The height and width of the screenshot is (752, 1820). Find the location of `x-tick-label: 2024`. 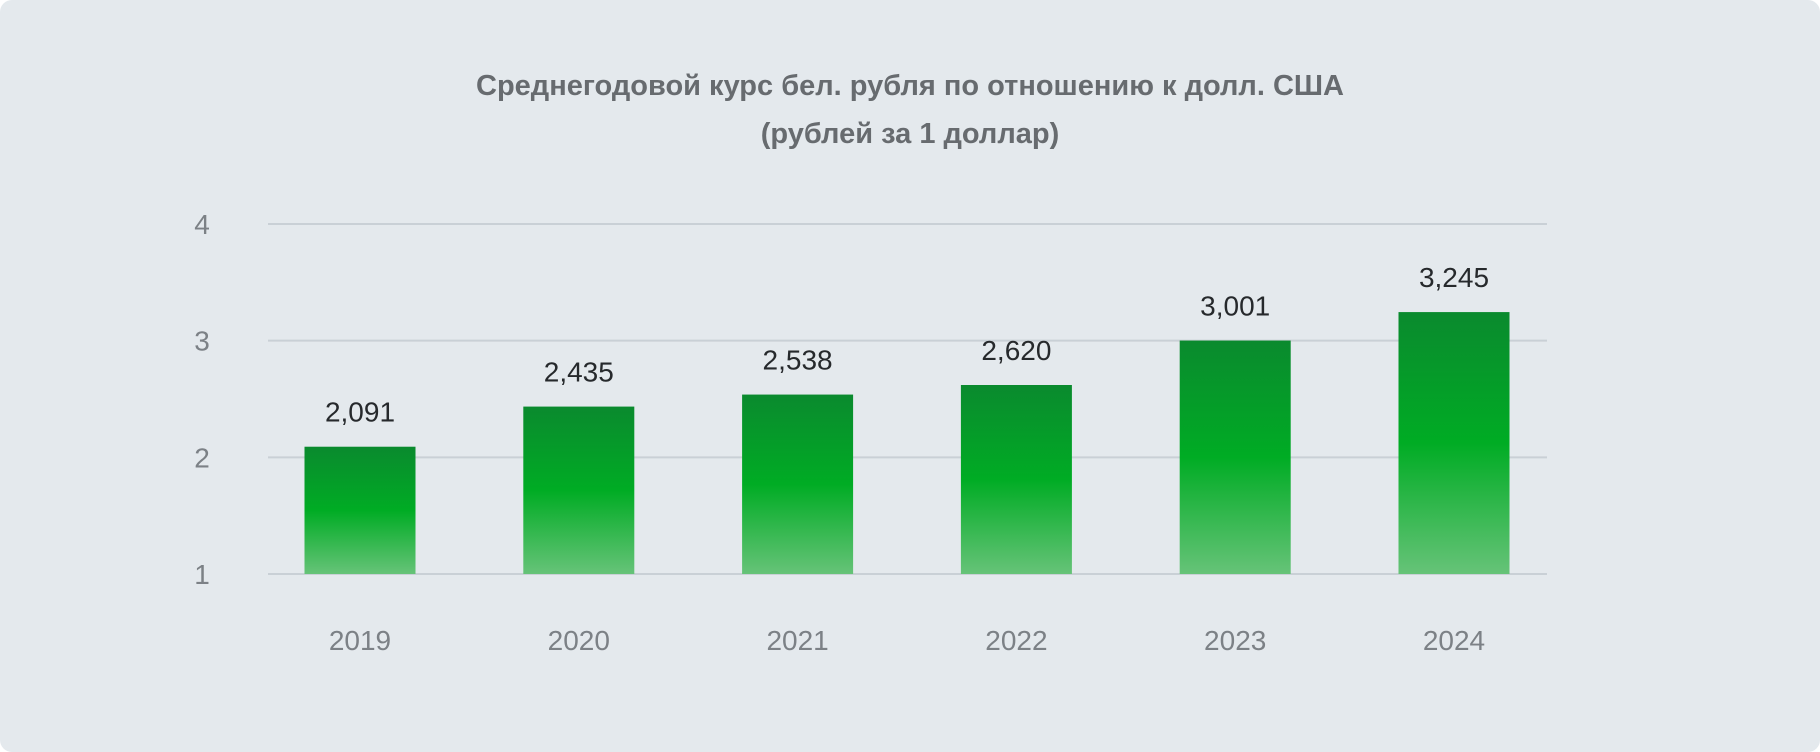

x-tick-label: 2024 is located at coordinates (1454, 640).